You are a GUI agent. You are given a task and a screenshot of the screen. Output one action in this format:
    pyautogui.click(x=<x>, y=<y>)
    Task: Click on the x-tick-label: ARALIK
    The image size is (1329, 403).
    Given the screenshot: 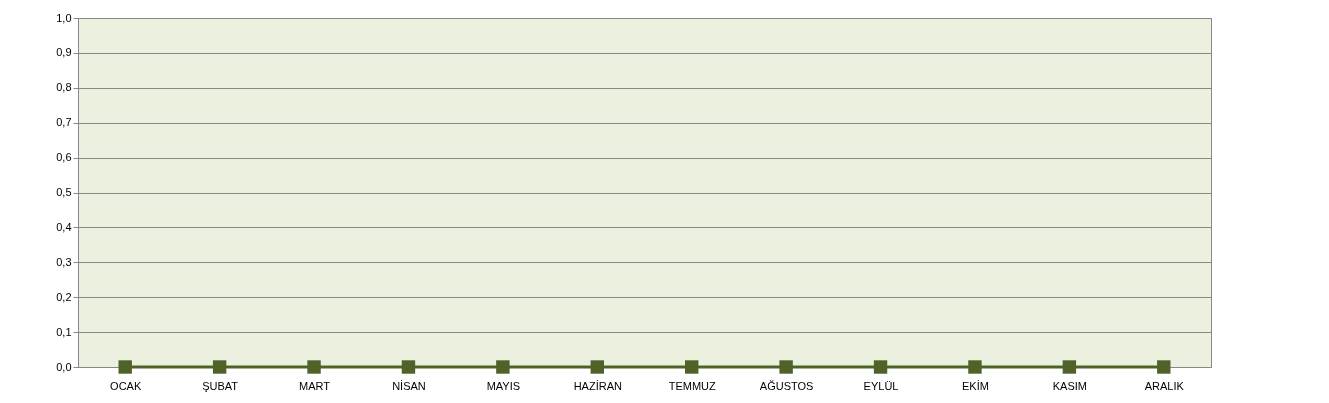 What is the action you would take?
    pyautogui.click(x=1164, y=385)
    